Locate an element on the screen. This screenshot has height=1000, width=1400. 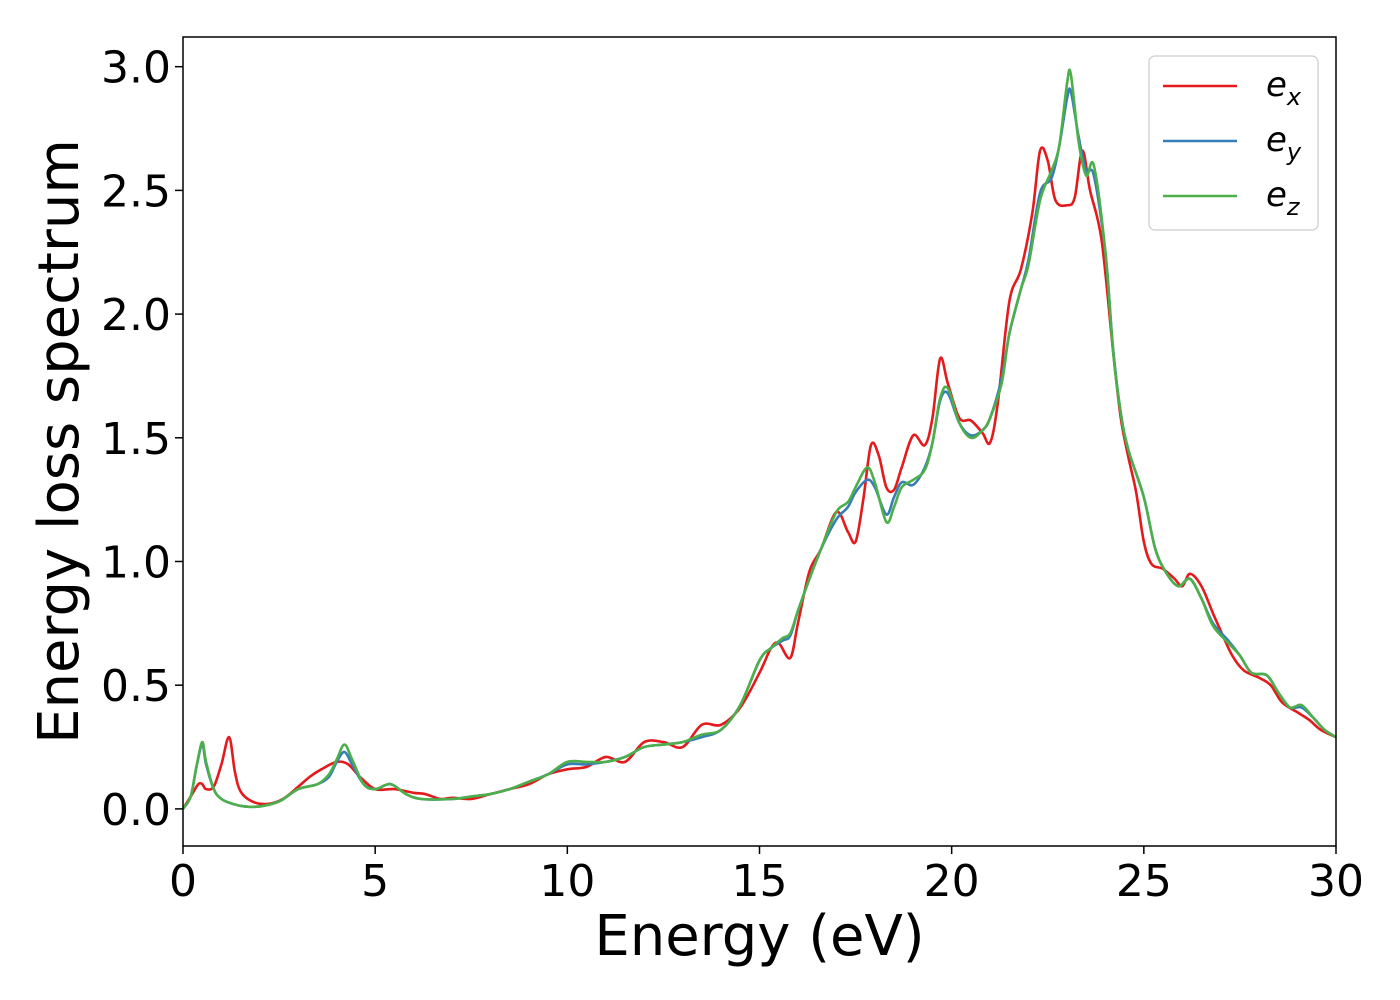
x-axis-label: Energy (eV) is located at coordinates (759, 936).